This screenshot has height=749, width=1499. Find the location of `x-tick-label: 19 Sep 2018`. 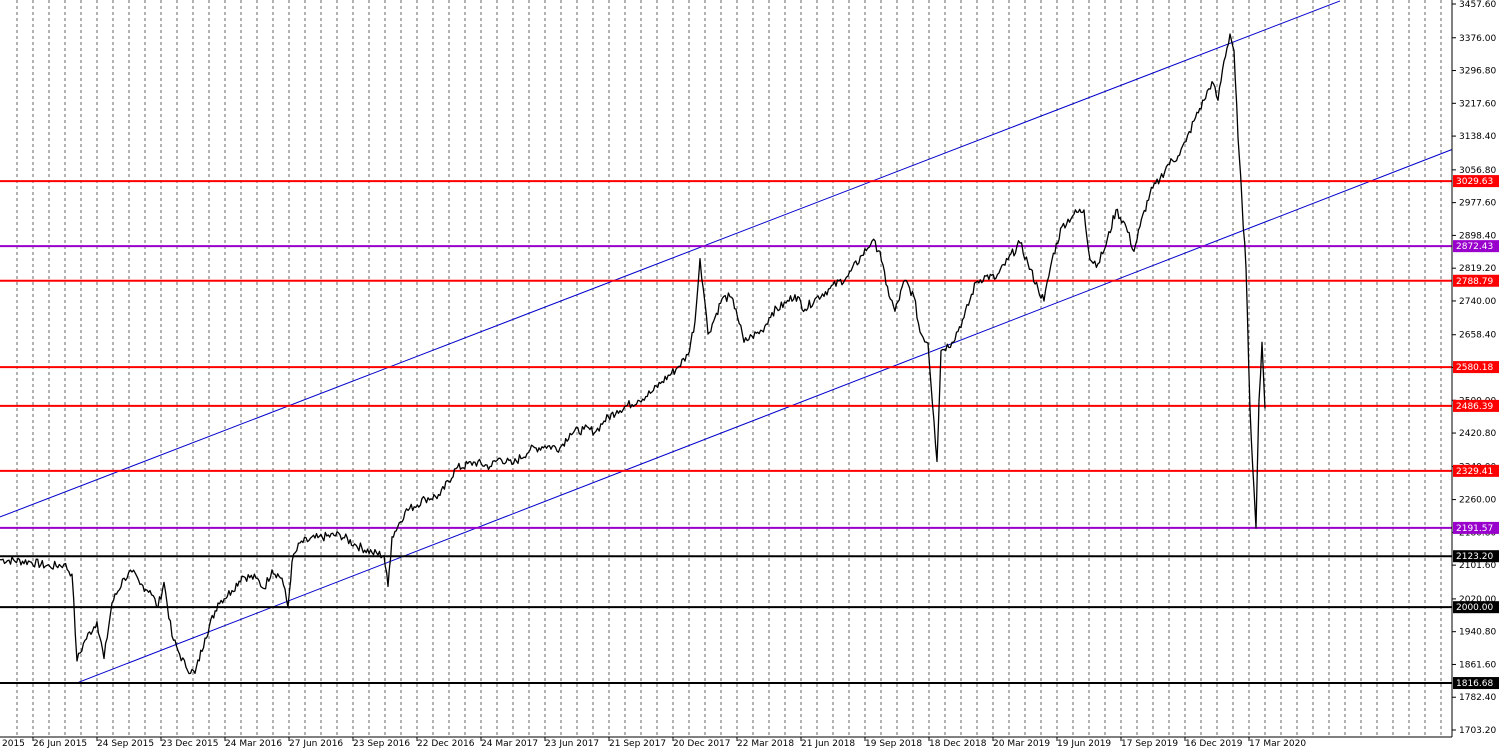

x-tick-label: 19 Sep 2018 is located at coordinates (893, 744).